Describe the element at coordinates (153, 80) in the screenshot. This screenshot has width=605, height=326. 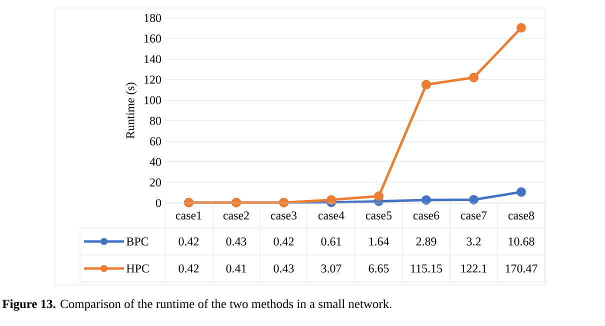
I see `y-tick-label: 120` at that location.